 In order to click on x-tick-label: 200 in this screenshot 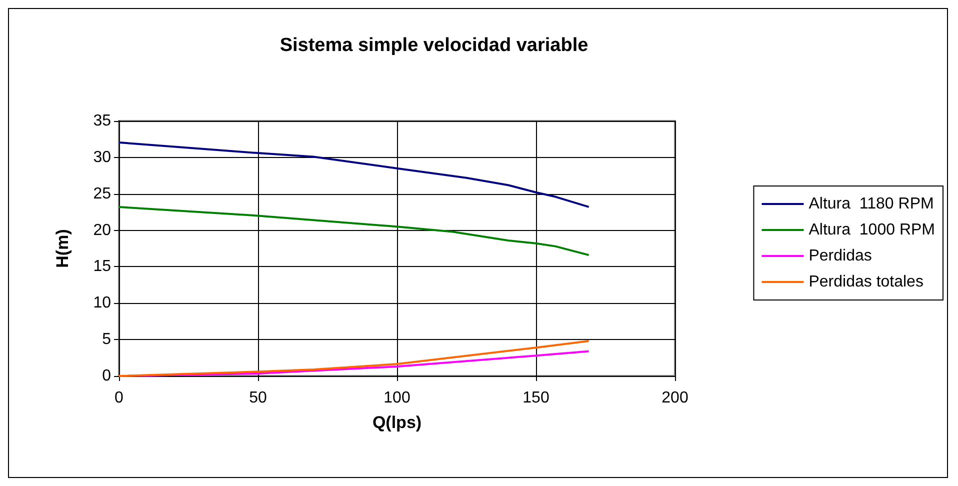, I will do `click(675, 398)`.